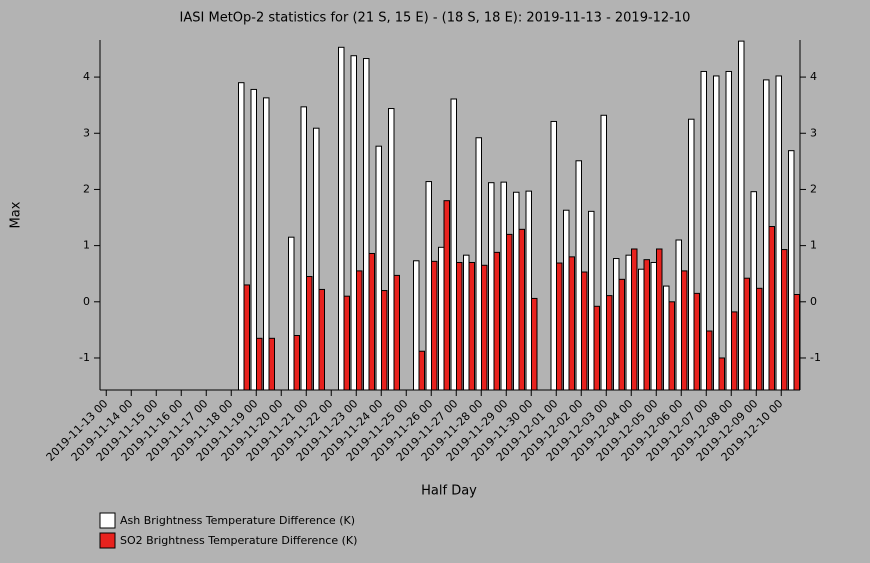  What do you see at coordinates (86, 76) in the screenshot?
I see `y-tick-label: 4` at bounding box center [86, 76].